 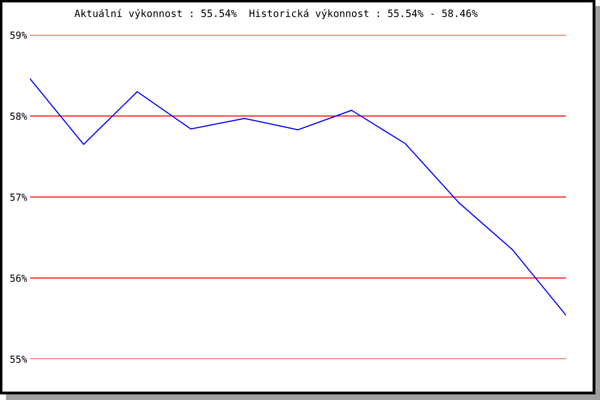 I want to click on chart-title: Aktuální výkonnost : 55.54% Historická výkonnost : 55.54% - 58.46%, so click(x=276, y=14).